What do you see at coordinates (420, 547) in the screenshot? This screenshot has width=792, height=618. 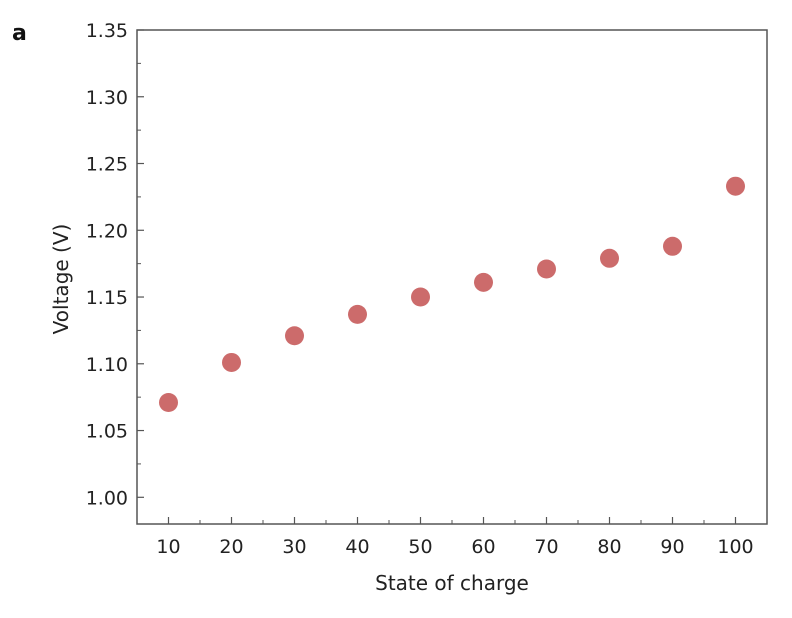 I see `x-tick-label: 50` at bounding box center [420, 547].